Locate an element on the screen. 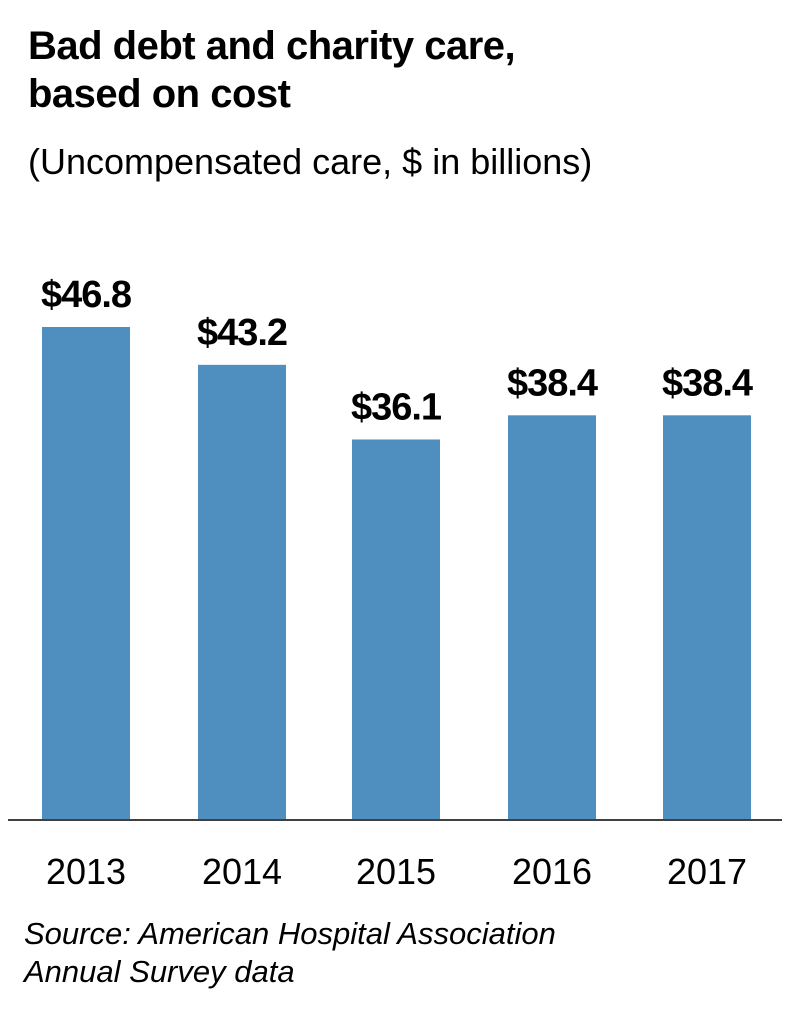  bar-2016 is located at coordinates (552, 617).